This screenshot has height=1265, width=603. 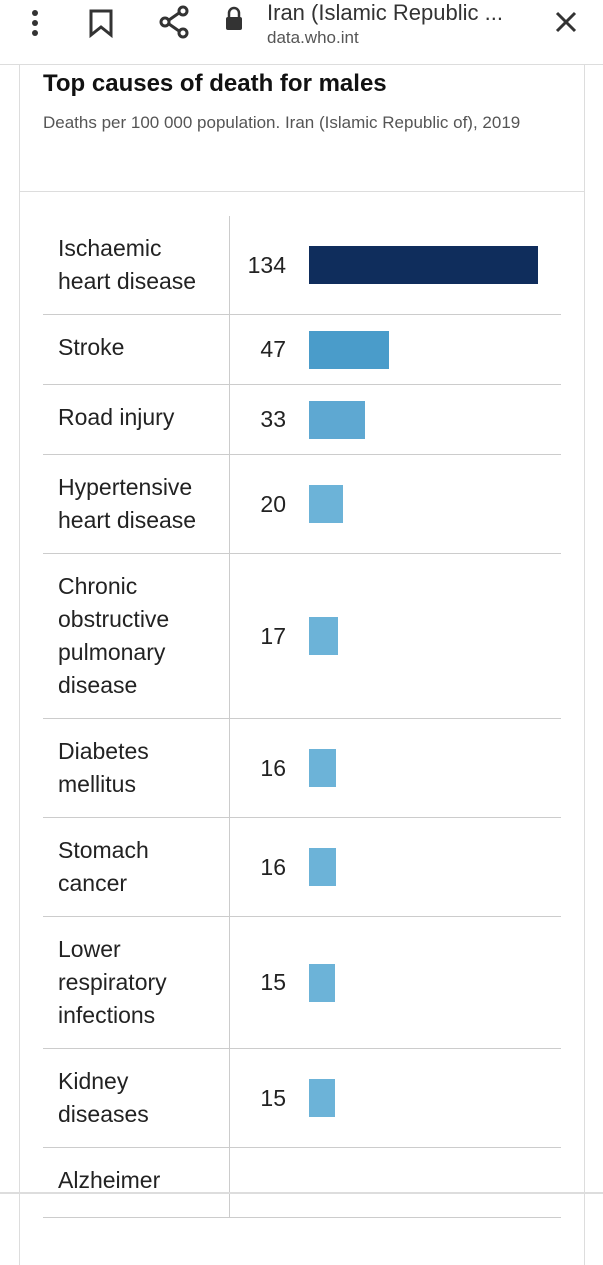 I want to click on table-row: Hypertensive heart disease 20, so click(x=302, y=504).